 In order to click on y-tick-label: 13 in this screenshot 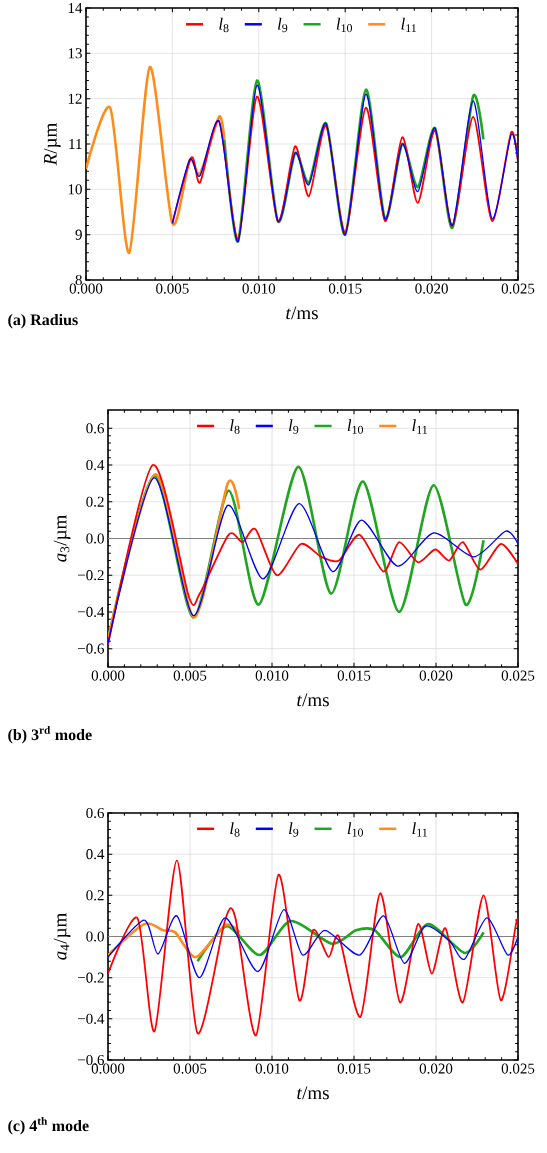, I will do `click(75, 53)`.